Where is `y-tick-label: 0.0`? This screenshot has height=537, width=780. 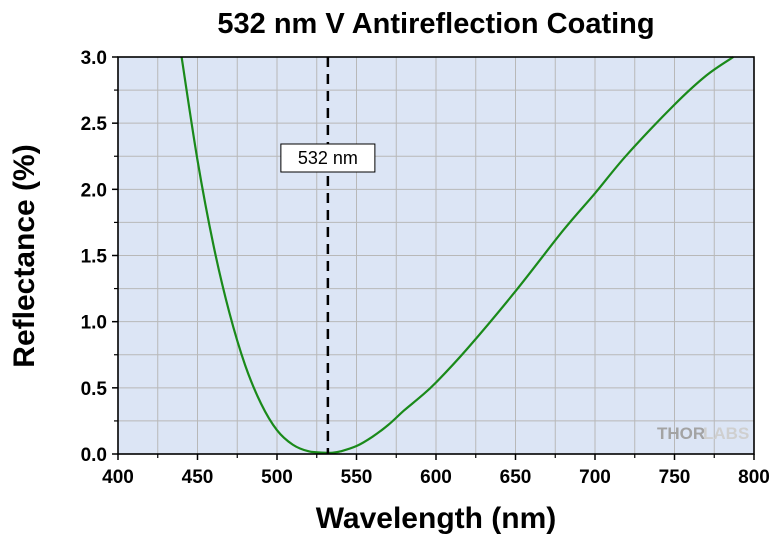
y-tick-label: 0.0 is located at coordinates (94, 455).